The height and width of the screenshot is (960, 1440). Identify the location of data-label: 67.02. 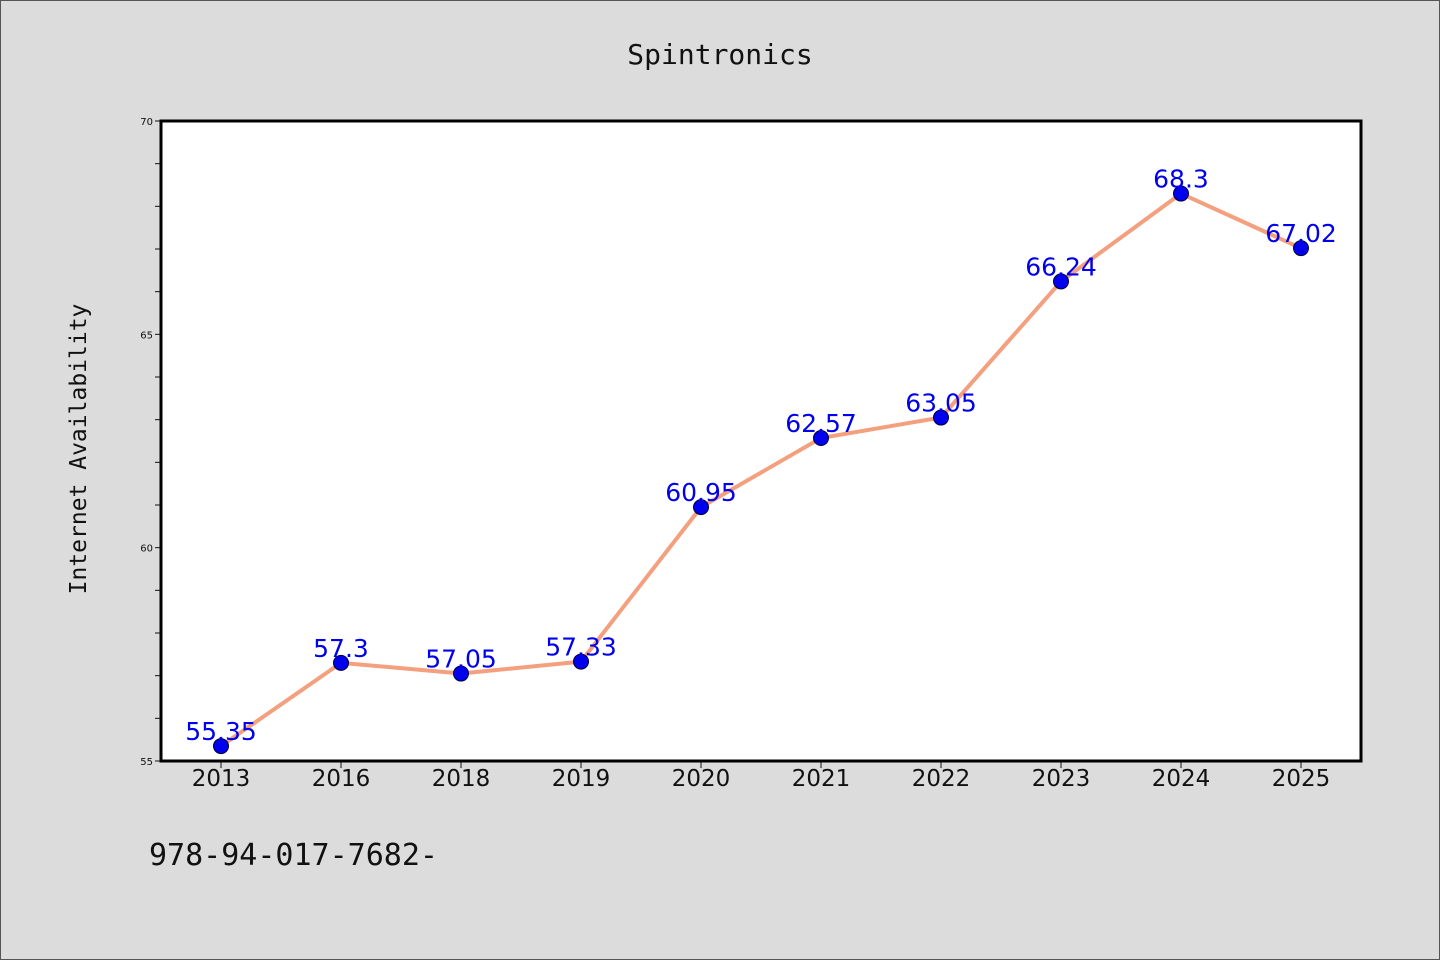
(1301, 233).